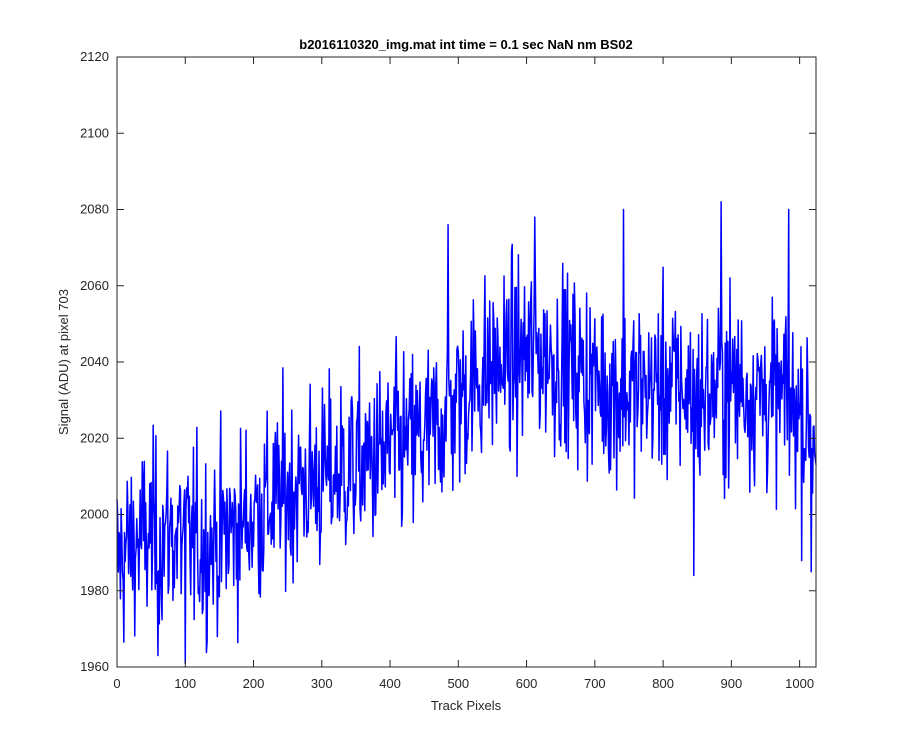 The image size is (900, 750). What do you see at coordinates (663, 683) in the screenshot?
I see `x-tick-label: 800` at bounding box center [663, 683].